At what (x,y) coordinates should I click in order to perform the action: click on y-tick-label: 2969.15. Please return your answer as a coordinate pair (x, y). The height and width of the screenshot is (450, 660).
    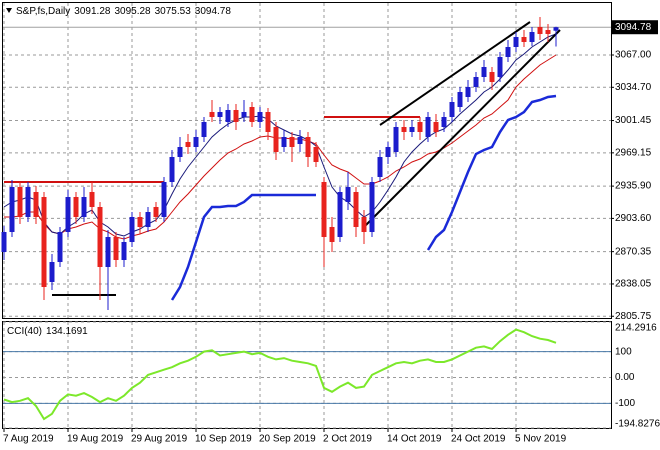
    Looking at the image, I should click on (633, 152).